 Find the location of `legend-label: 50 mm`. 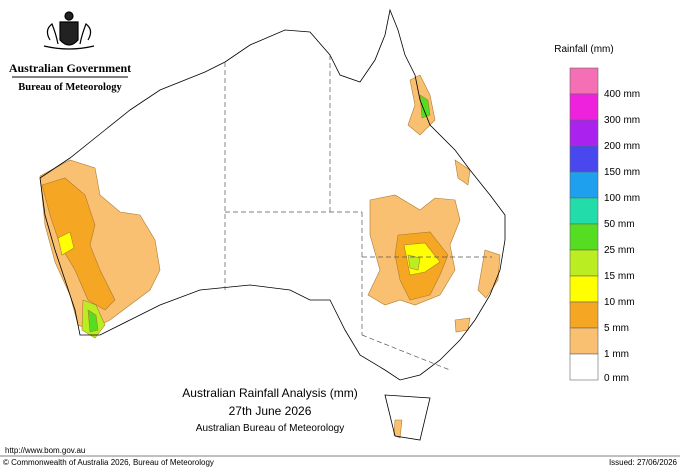

legend-label: 50 mm is located at coordinates (619, 224).